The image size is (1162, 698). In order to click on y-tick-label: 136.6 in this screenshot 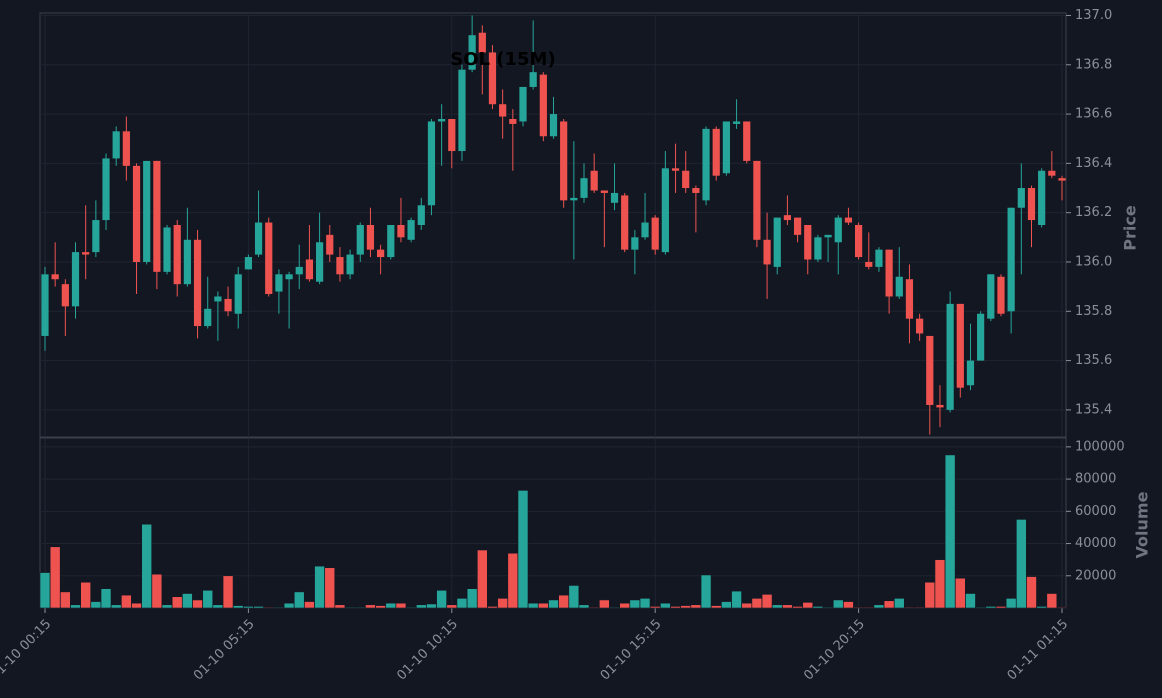, I will do `click(1093, 114)`.